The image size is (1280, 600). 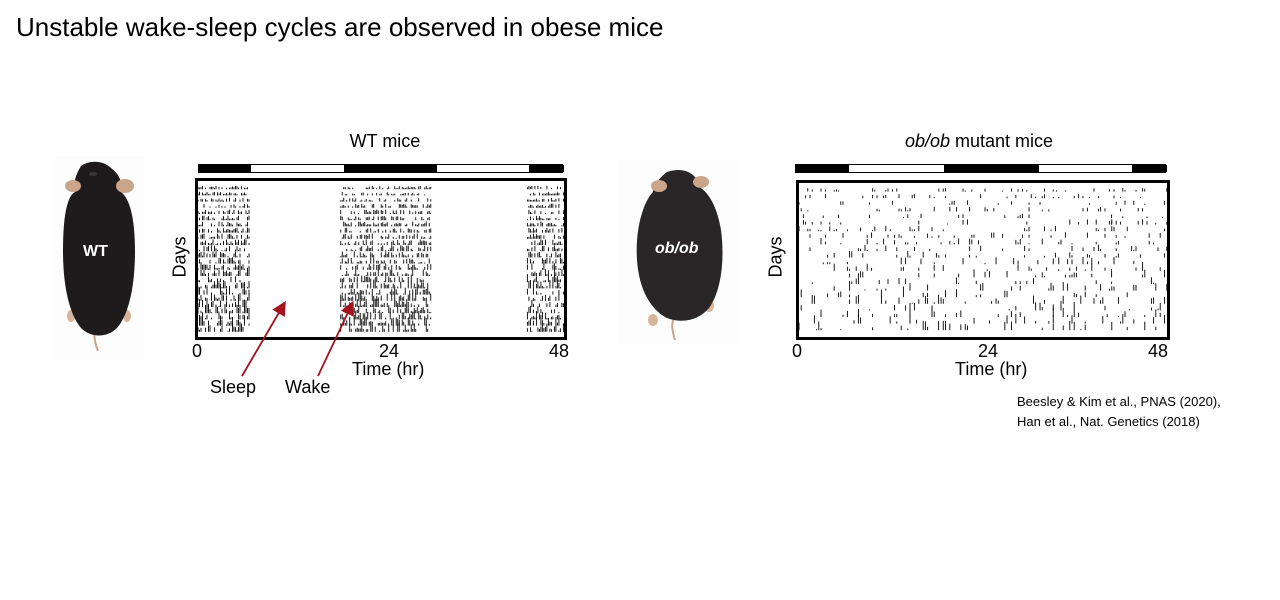 What do you see at coordinates (1119, 401) in the screenshot?
I see `citation-1: Beesley & Kim et al., PNAS (2020),` at bounding box center [1119, 401].